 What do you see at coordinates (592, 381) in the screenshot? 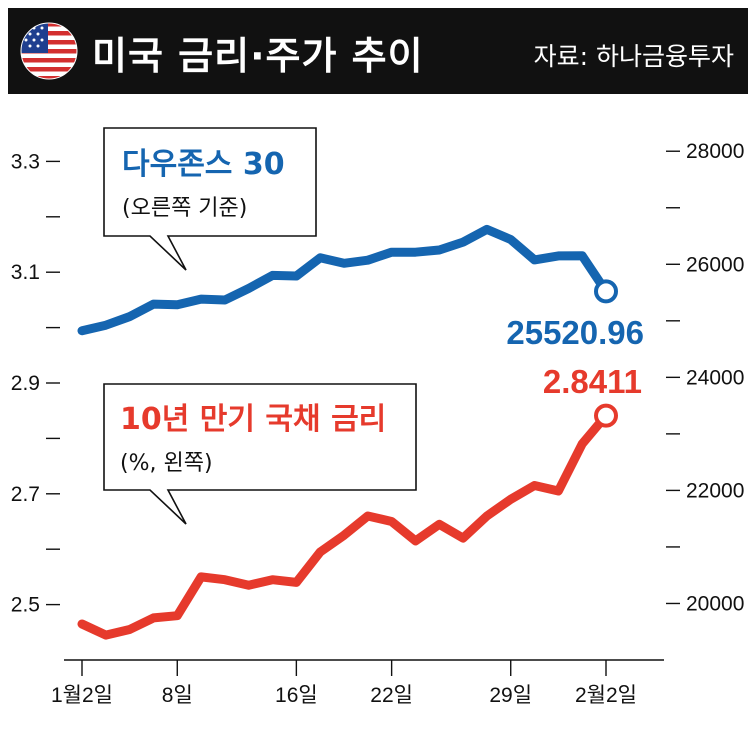
I see `yield-end-value-label: 2.8411` at bounding box center [592, 381].